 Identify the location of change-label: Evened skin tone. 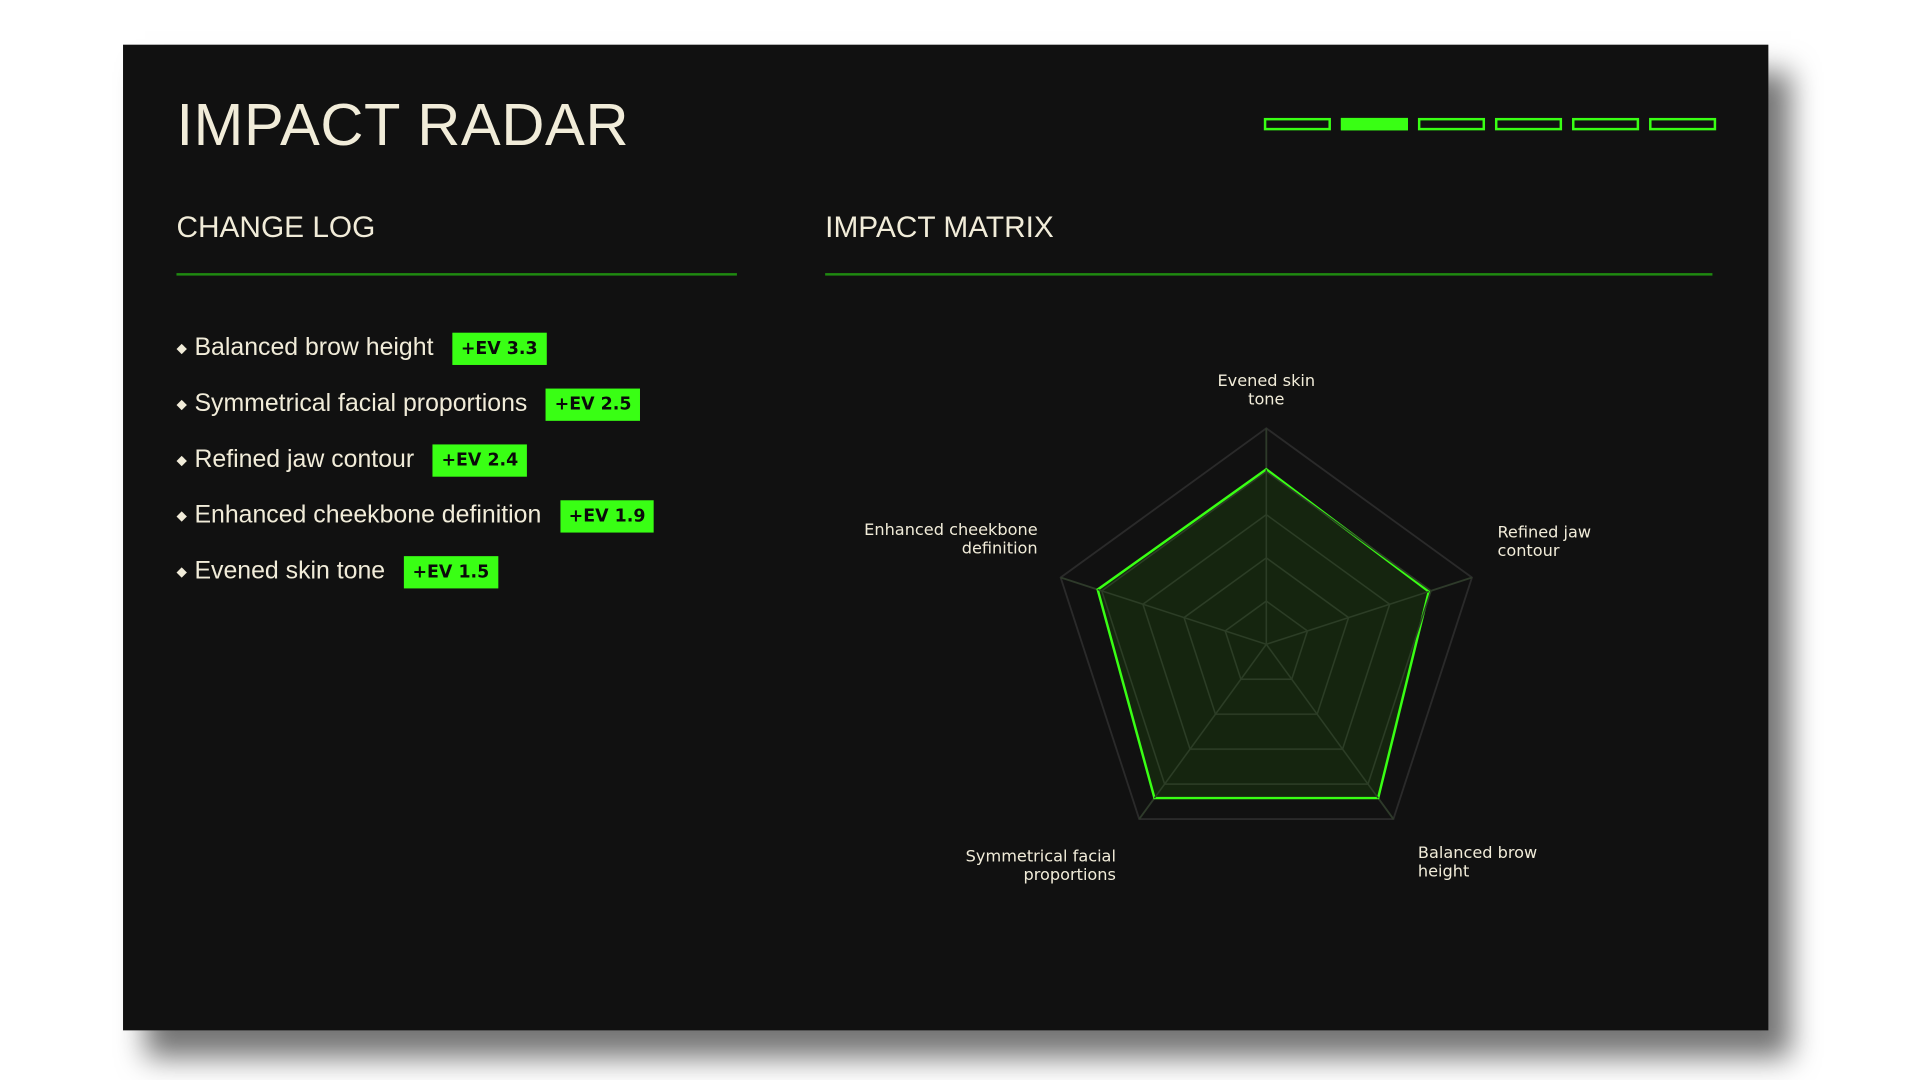
(290, 571).